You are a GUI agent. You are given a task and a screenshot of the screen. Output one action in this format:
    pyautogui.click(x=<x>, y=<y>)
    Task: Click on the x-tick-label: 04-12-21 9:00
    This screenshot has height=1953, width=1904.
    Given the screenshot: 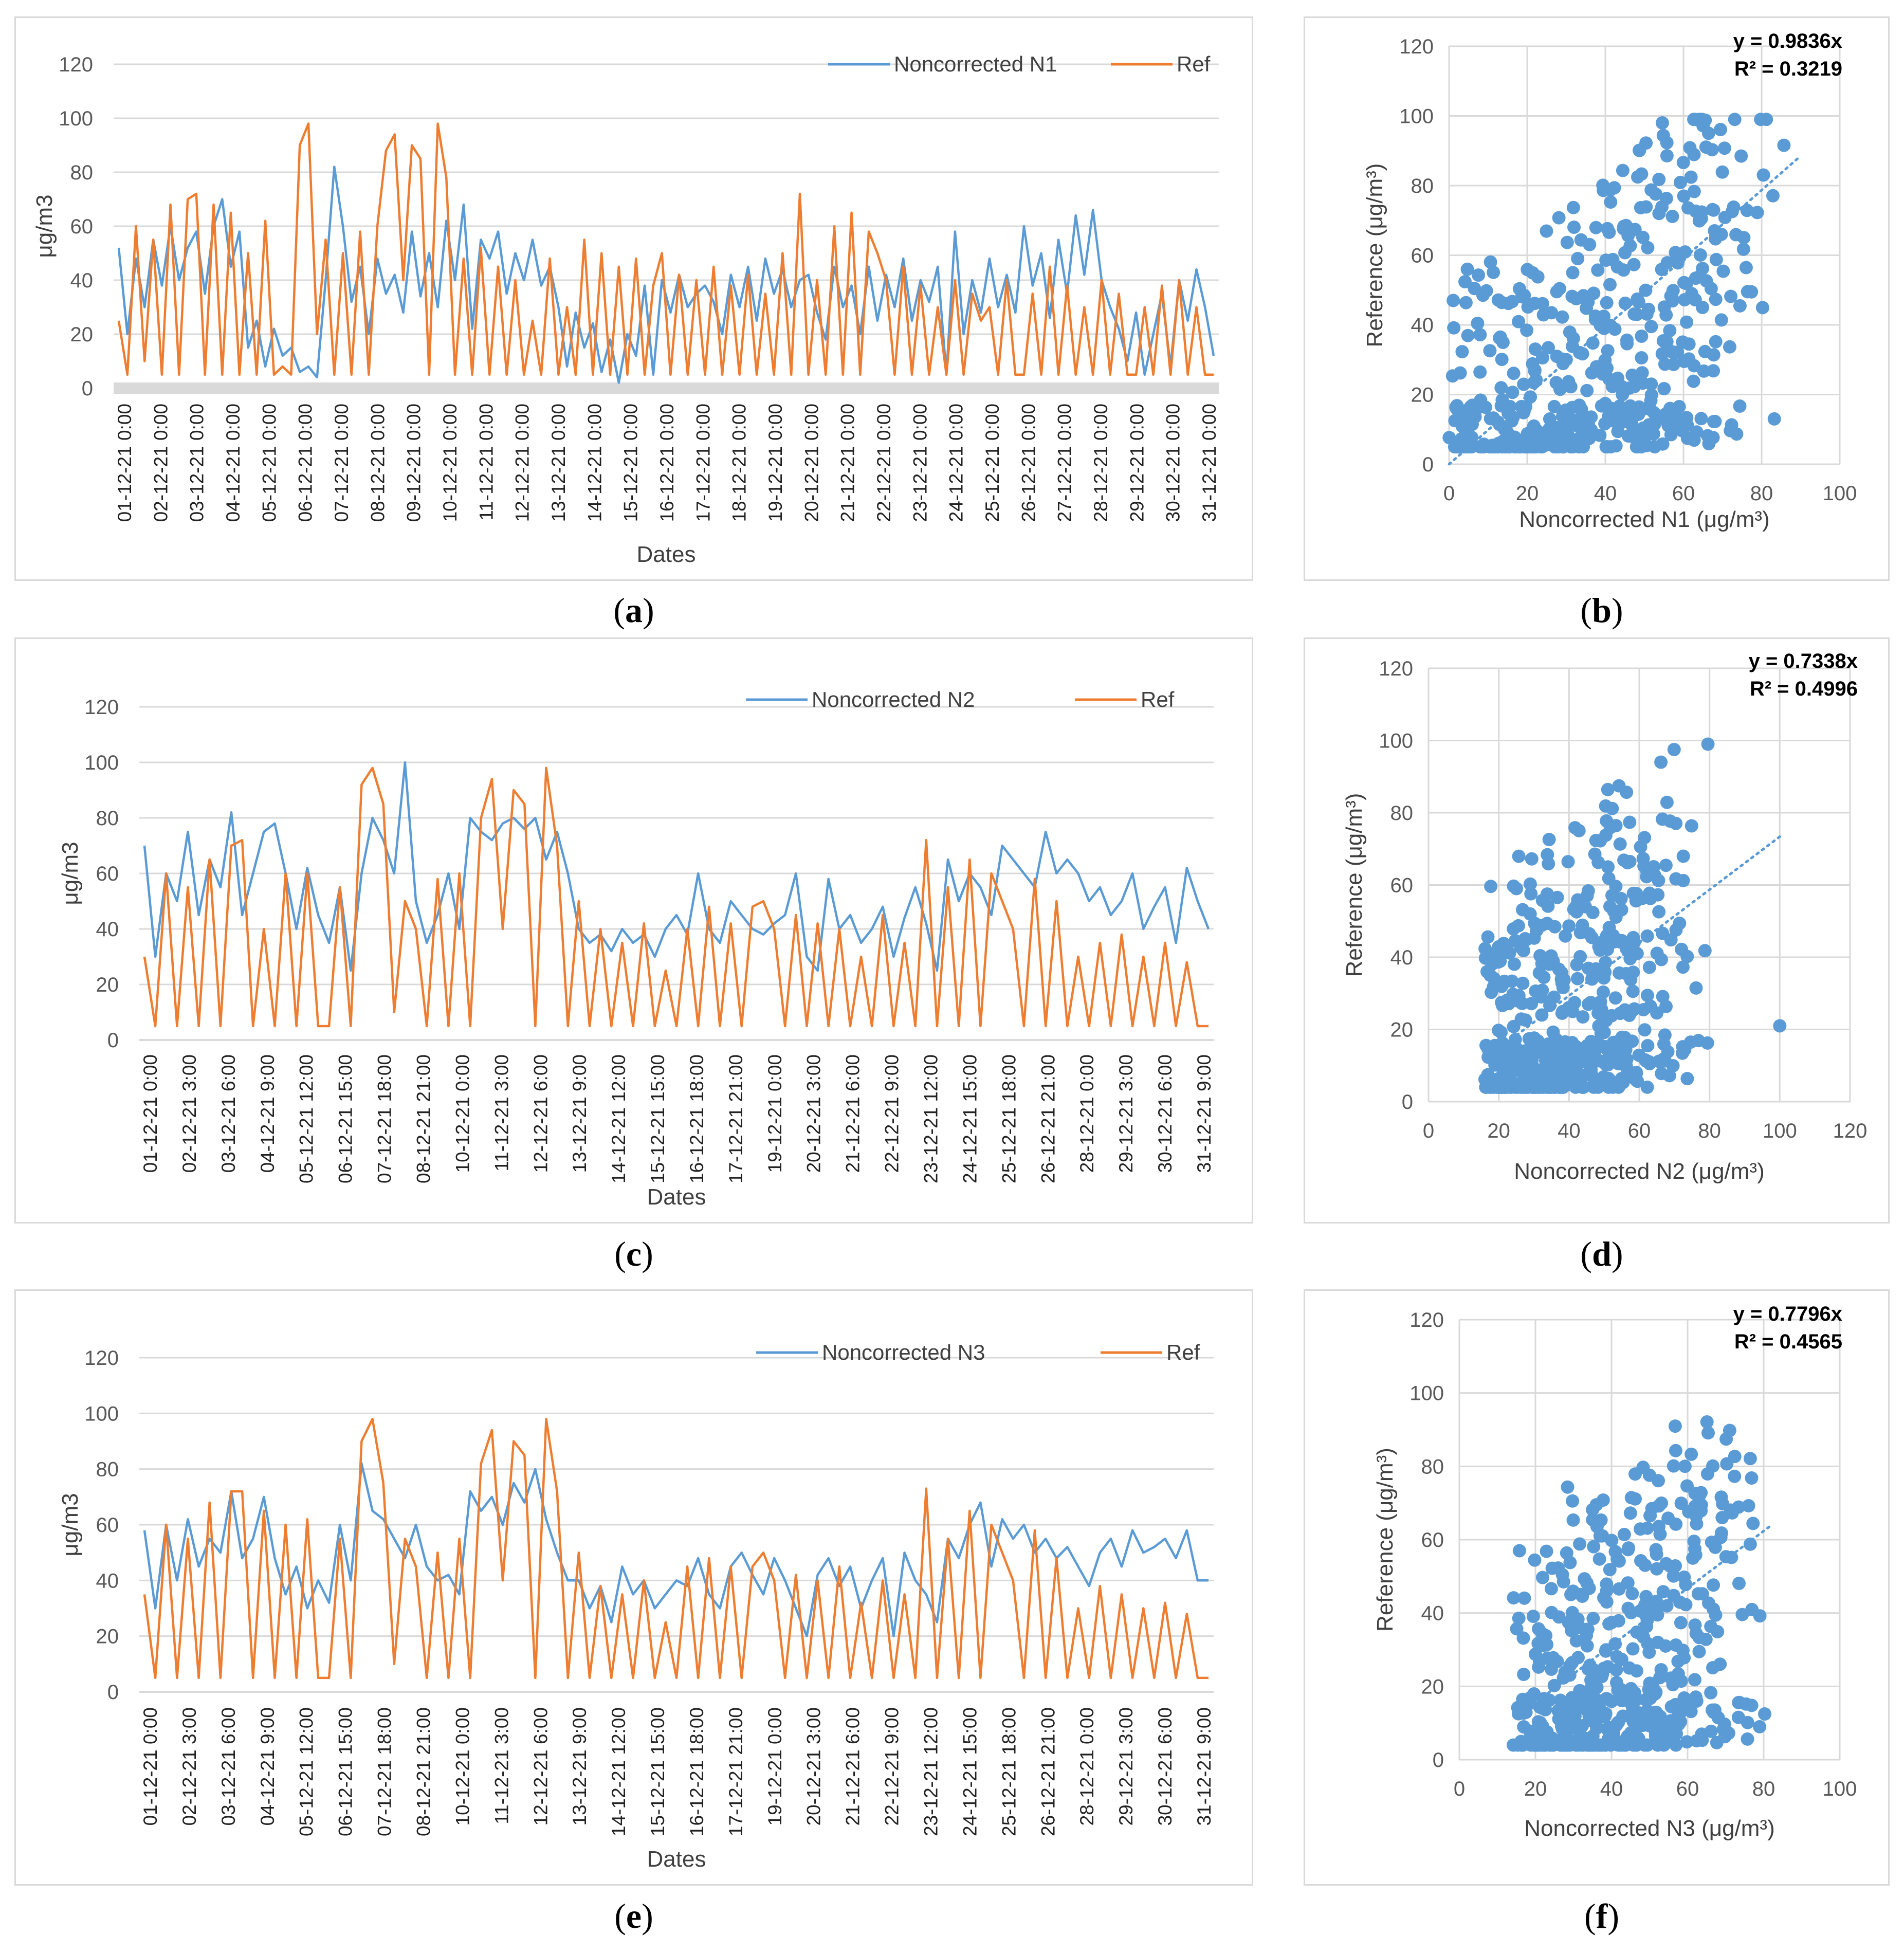 What is the action you would take?
    pyautogui.click(x=267, y=1113)
    